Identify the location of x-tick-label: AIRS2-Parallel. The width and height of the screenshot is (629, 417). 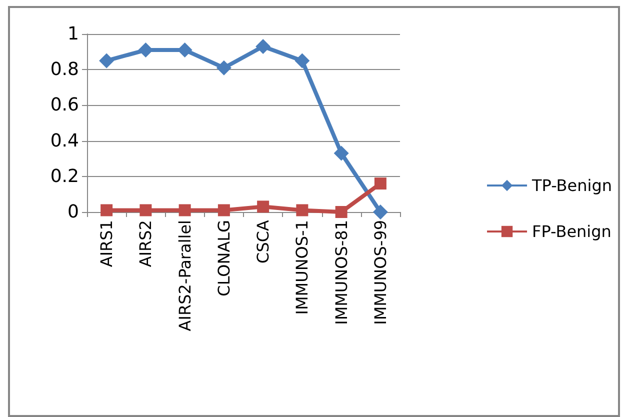
(184, 276).